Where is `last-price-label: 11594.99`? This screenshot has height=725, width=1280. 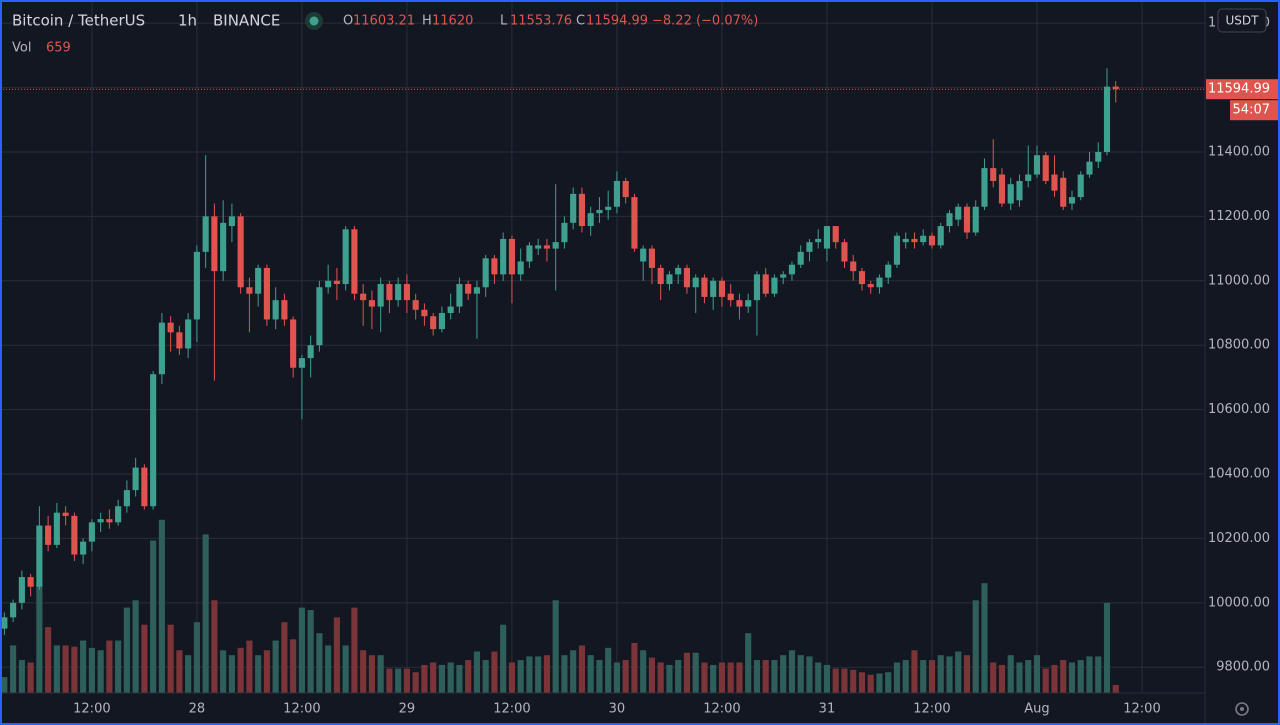
last-price-label: 11594.99 is located at coordinates (1239, 89).